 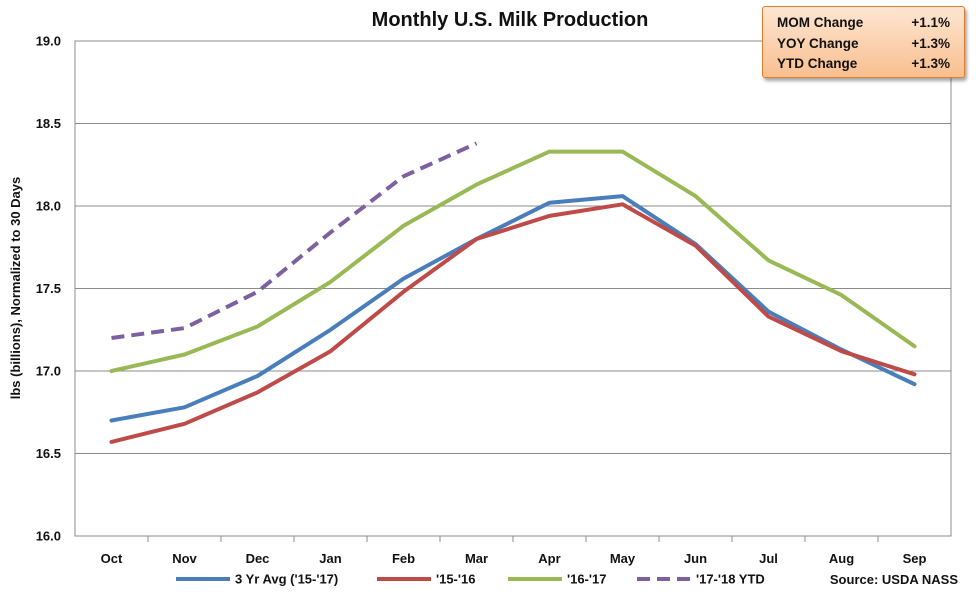 I want to click on source-note: Source: USDA NASS, so click(x=894, y=579).